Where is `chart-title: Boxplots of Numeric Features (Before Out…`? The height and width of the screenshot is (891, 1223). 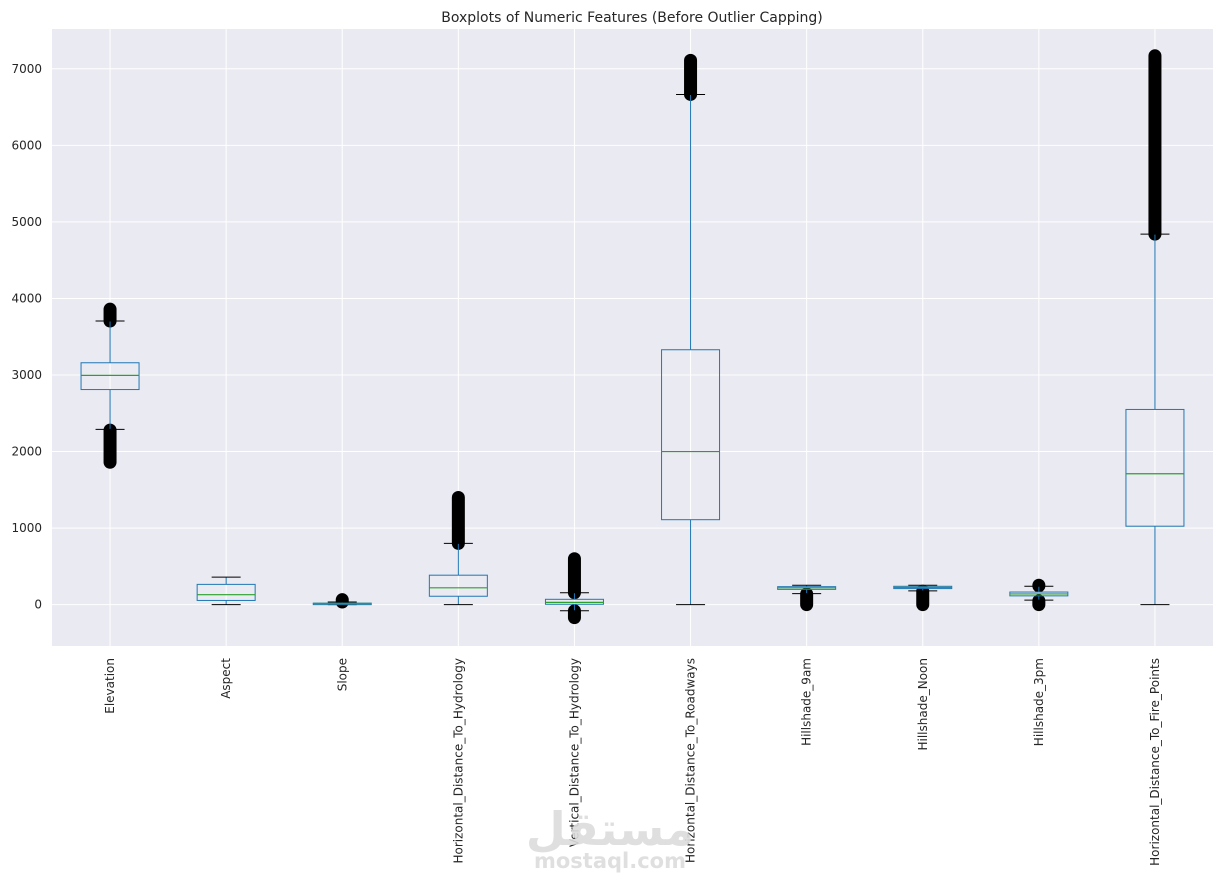 chart-title: Boxplots of Numeric Features (Before Out… is located at coordinates (632, 18).